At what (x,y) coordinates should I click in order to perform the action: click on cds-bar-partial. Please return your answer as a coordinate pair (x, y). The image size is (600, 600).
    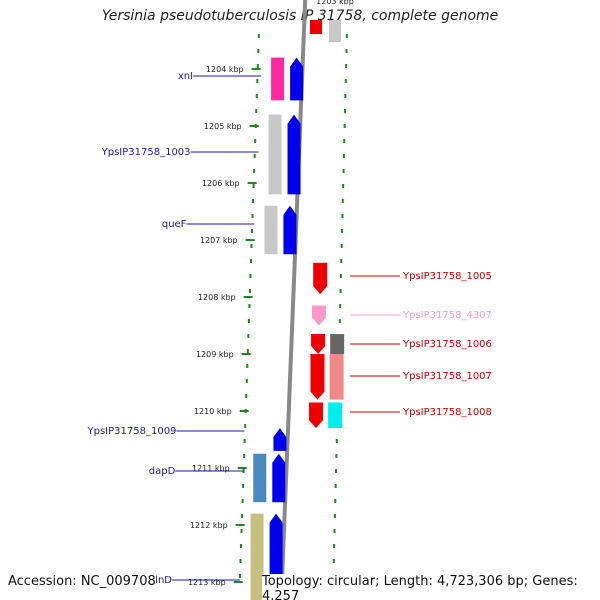
    Looking at the image, I should click on (335, 31).